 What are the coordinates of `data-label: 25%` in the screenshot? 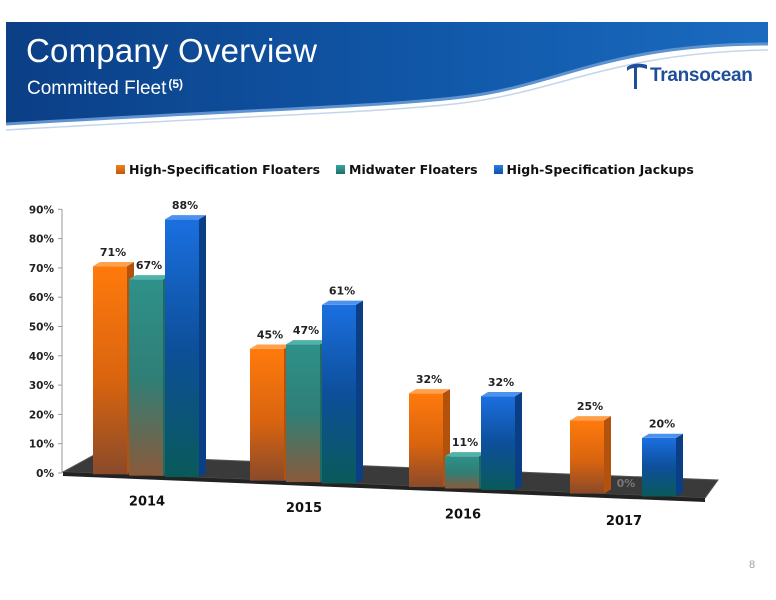 It's located at (590, 406).